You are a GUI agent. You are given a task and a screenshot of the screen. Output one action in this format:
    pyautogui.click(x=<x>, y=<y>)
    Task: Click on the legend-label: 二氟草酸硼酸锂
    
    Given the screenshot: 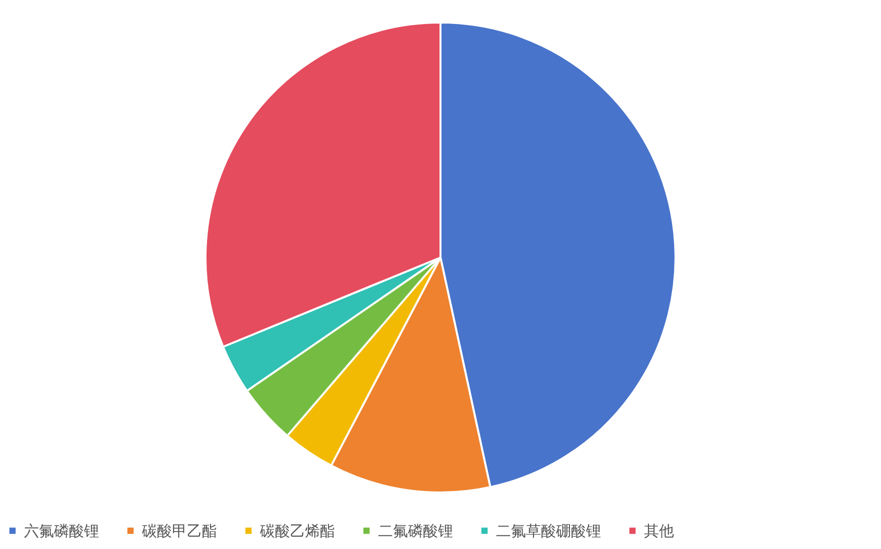 What is the action you would take?
    pyautogui.click(x=548, y=531)
    